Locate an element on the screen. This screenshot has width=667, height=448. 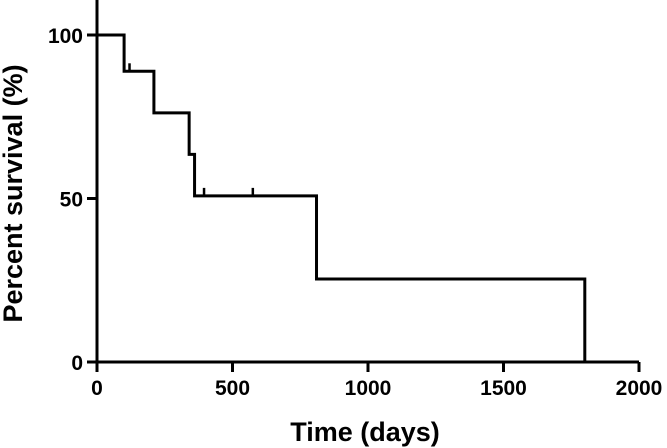
y-ticks: 0 50 100 is located at coordinates (72, 200).